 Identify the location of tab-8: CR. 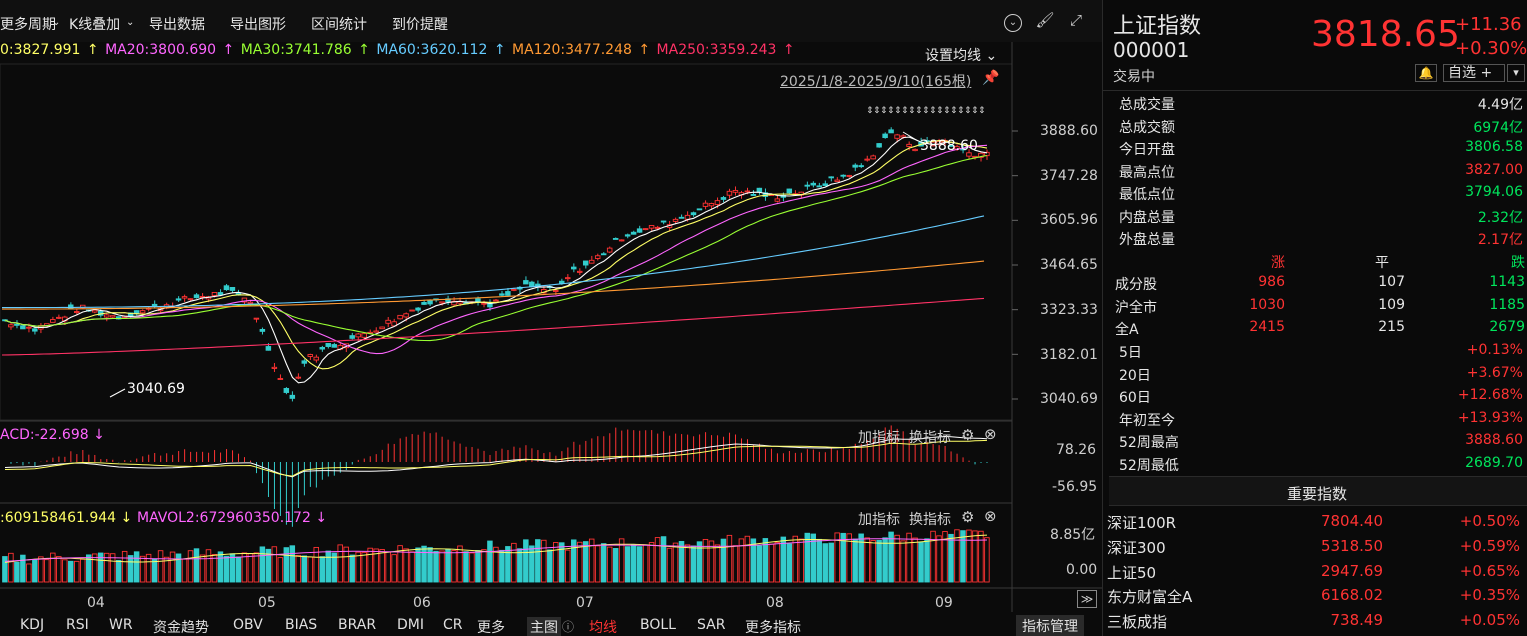
(453, 625).